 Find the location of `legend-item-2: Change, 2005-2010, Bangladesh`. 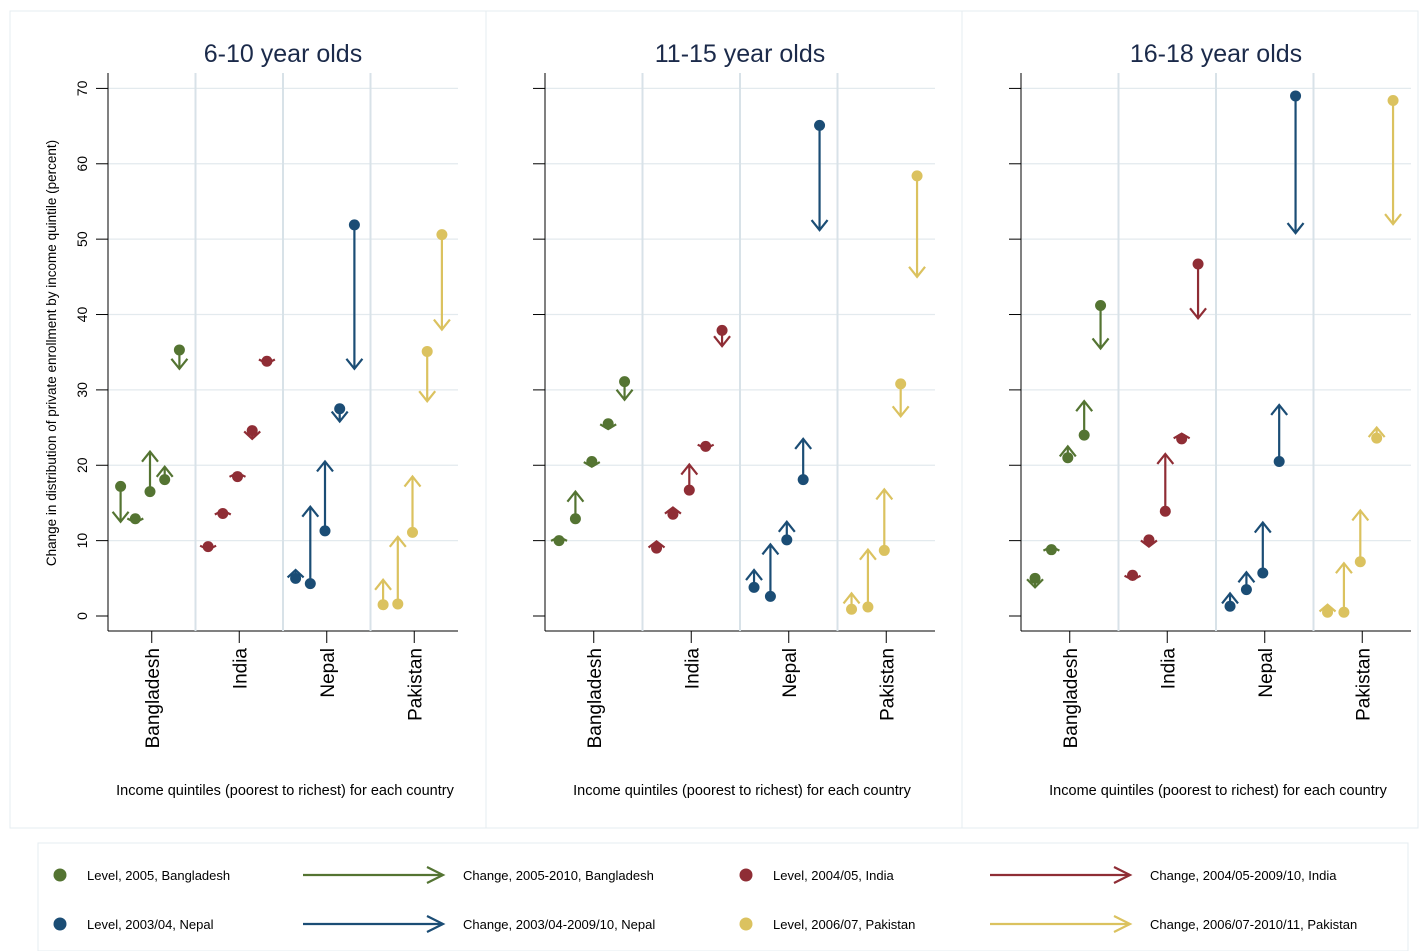

legend-item-2: Change, 2005-2010, Bangladesh is located at coordinates (478, 875).